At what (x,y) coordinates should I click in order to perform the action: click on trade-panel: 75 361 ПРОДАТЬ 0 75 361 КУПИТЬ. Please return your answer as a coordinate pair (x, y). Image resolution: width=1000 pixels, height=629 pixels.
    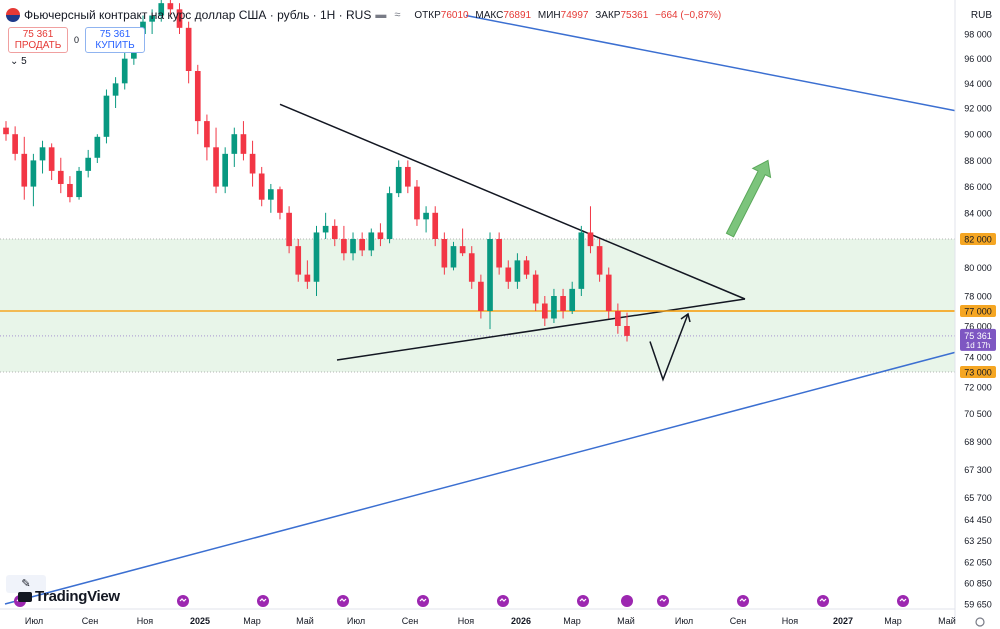
    Looking at the image, I should click on (77, 40).